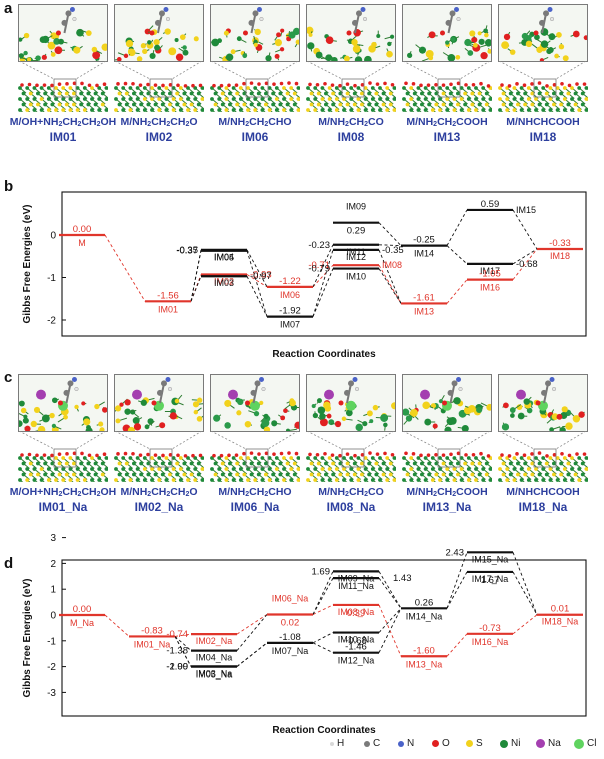 This screenshot has width=604, height=759. What do you see at coordinates (560, 622) in the screenshot?
I see `state-name-label: IM18_Na` at bounding box center [560, 622].